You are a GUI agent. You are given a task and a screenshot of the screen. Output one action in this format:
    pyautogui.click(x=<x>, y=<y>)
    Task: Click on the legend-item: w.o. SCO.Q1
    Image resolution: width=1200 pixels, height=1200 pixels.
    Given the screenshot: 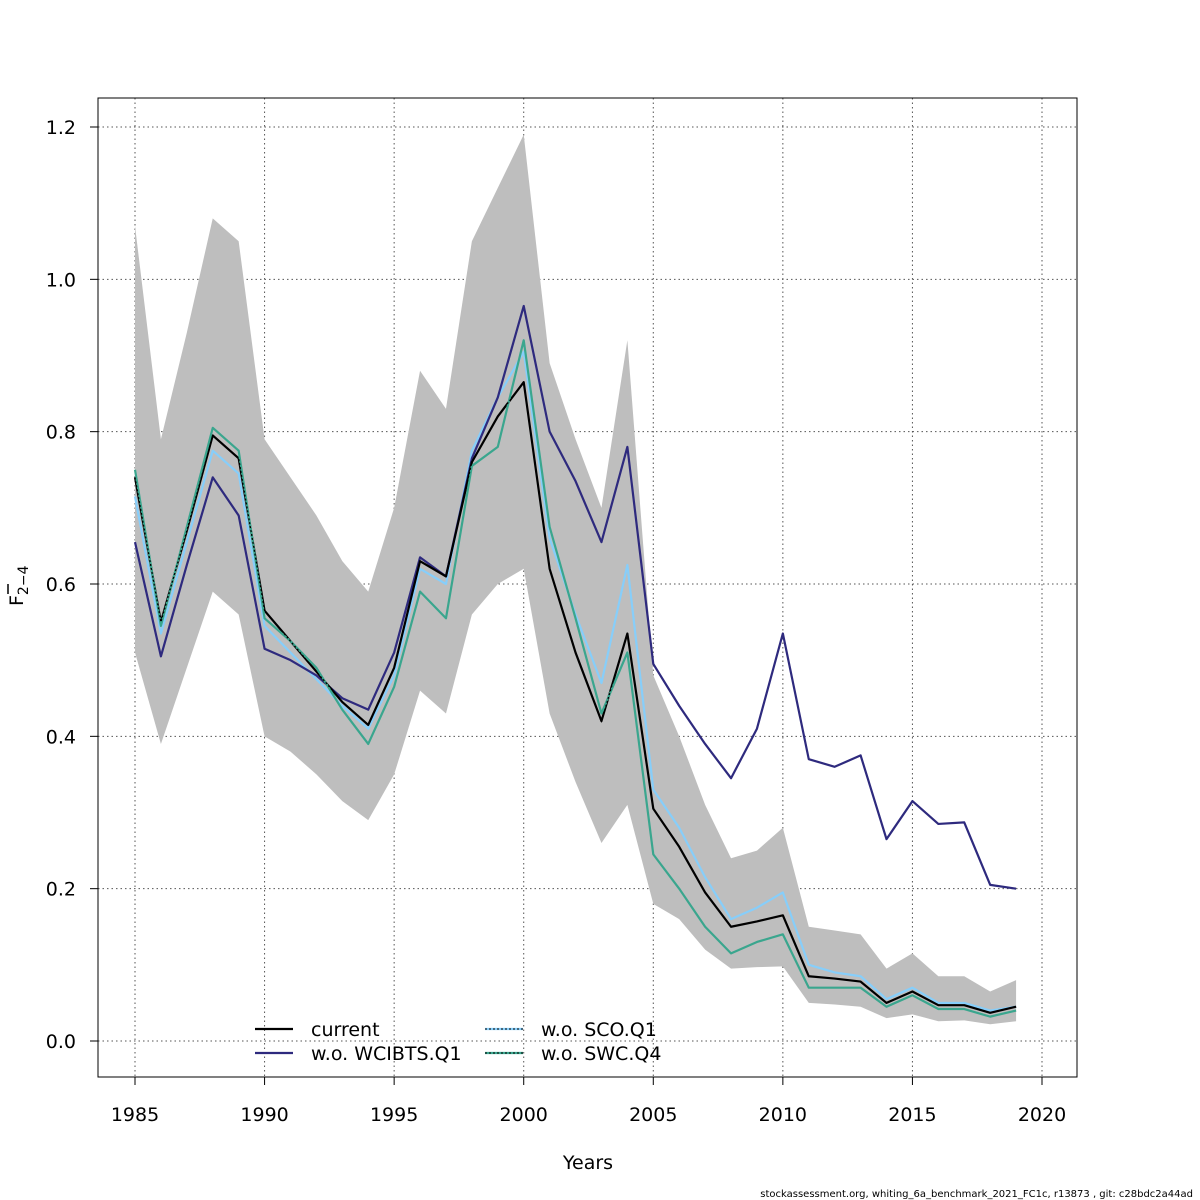 What is the action you would take?
    pyautogui.click(x=571, y=1030)
    